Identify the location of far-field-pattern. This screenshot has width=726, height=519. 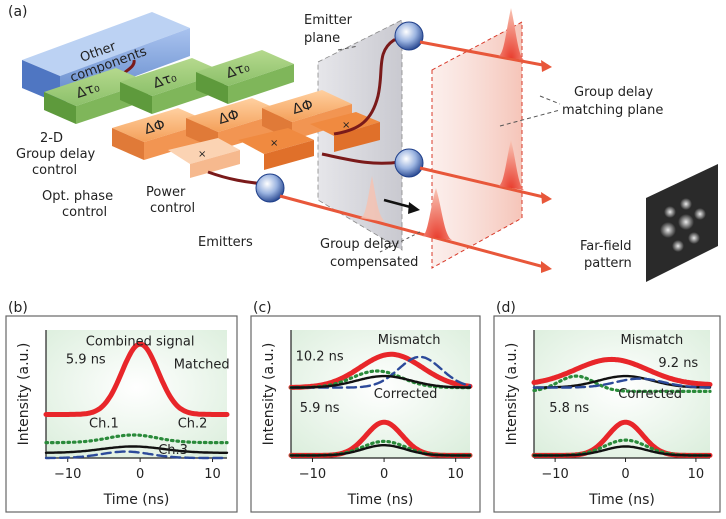
(682, 223).